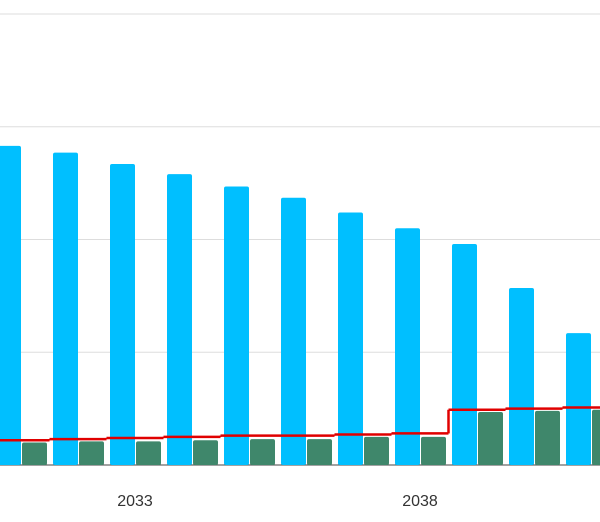  What do you see at coordinates (420, 501) in the screenshot?
I see `x-tick-label: 2038` at bounding box center [420, 501].